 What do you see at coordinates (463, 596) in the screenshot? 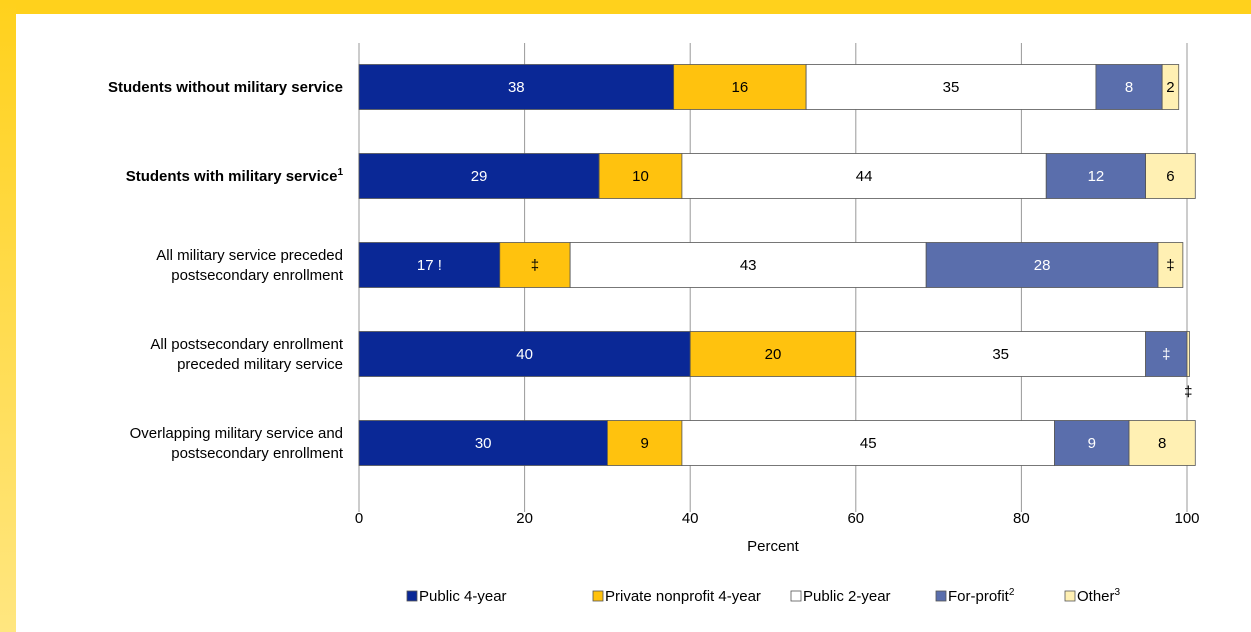
I see `legend-label: Public 4-year` at bounding box center [463, 596].